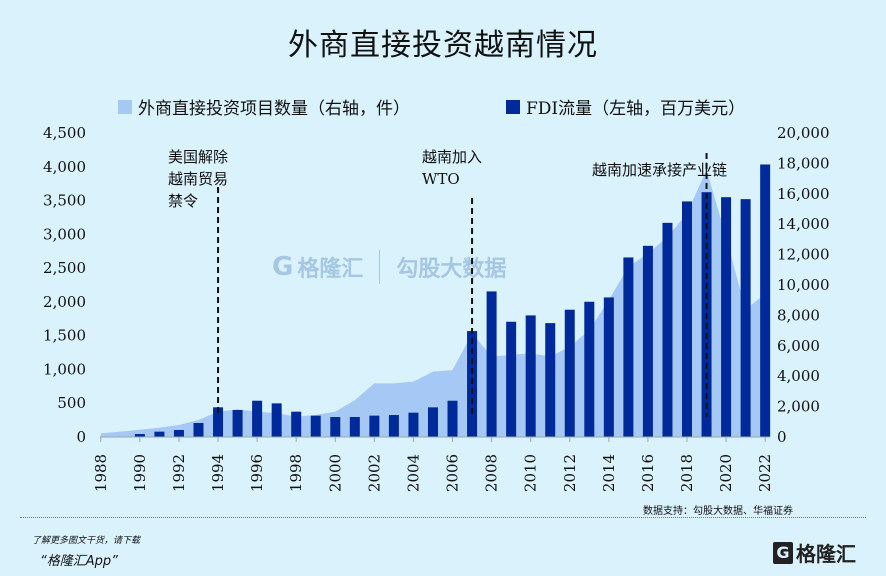 This screenshot has width=886, height=576. I want to click on bar-2011, so click(550, 380).